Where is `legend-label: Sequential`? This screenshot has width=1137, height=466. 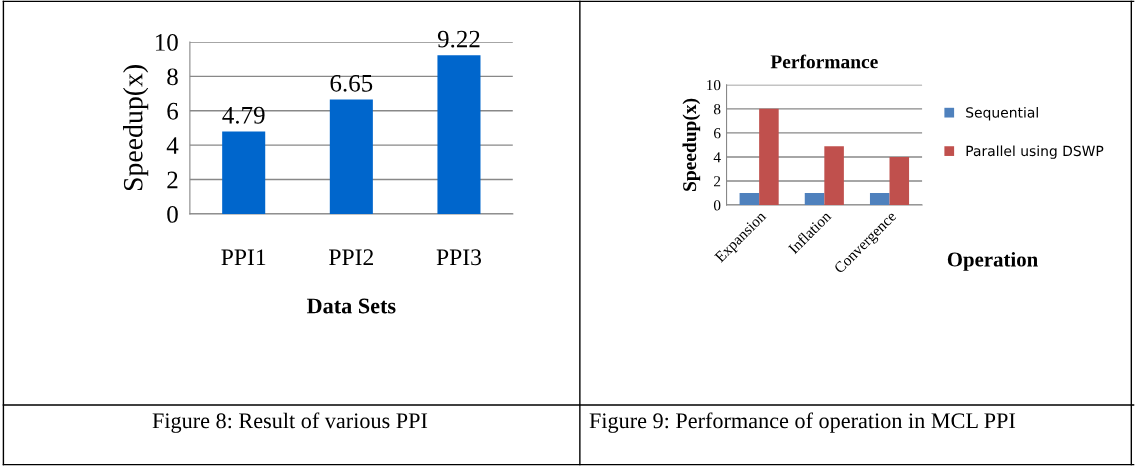
legend-label: Sequential is located at coordinates (1002, 113).